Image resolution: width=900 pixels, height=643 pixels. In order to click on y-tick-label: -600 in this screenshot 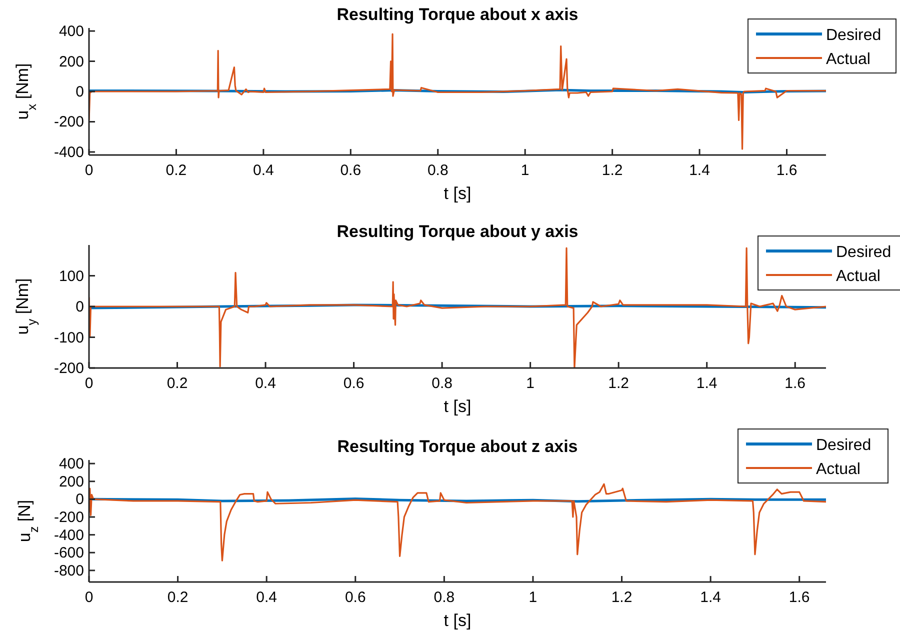, I will do `click(69, 553)`.